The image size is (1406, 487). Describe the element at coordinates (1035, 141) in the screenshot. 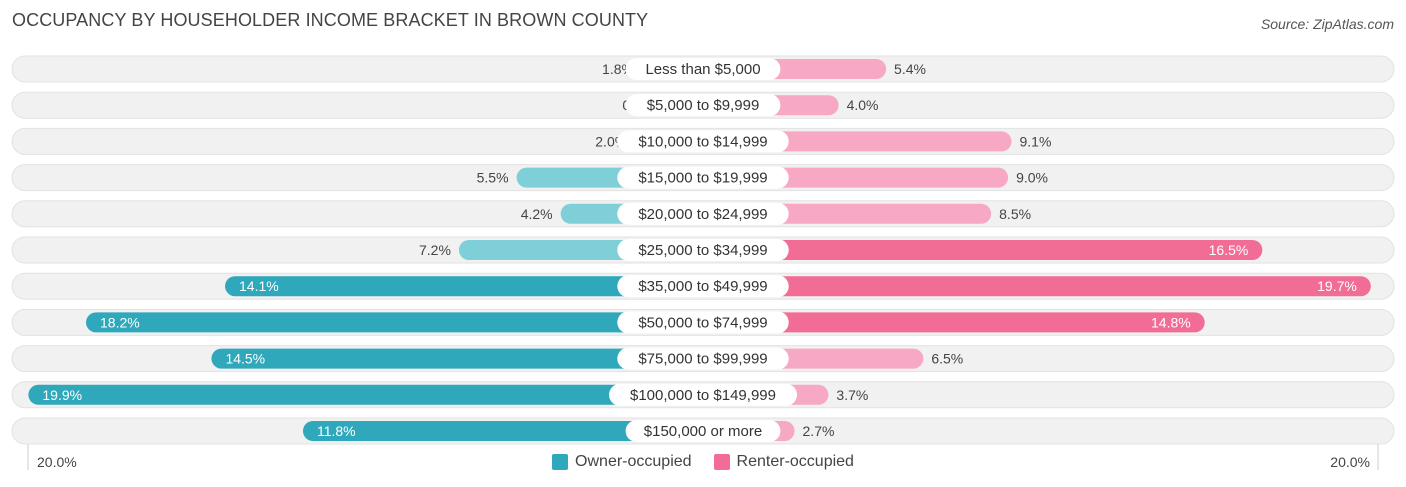

I see `renter-value-label: 9.1%` at that location.